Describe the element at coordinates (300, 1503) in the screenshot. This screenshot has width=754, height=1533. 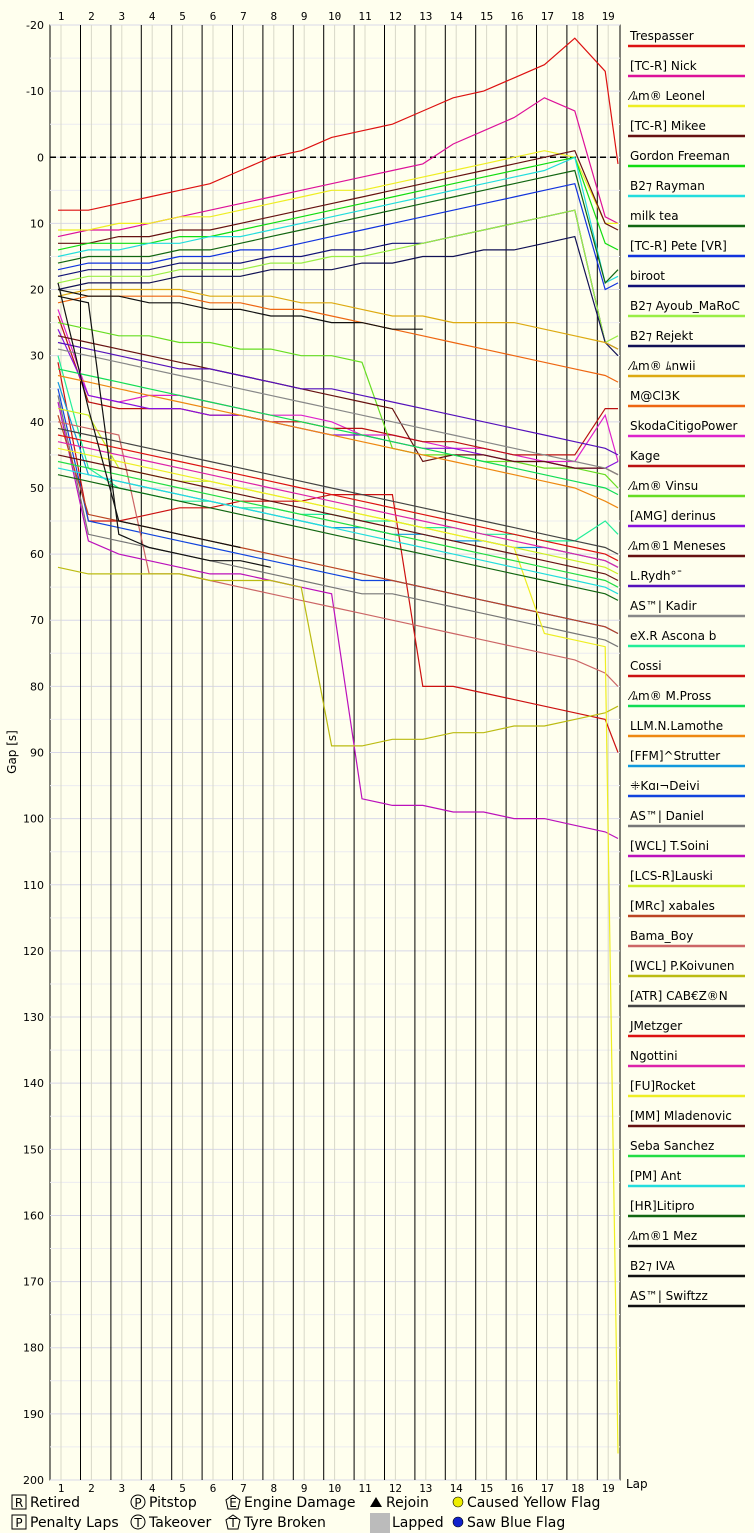
I see `key-label: Engine Damage` at that location.